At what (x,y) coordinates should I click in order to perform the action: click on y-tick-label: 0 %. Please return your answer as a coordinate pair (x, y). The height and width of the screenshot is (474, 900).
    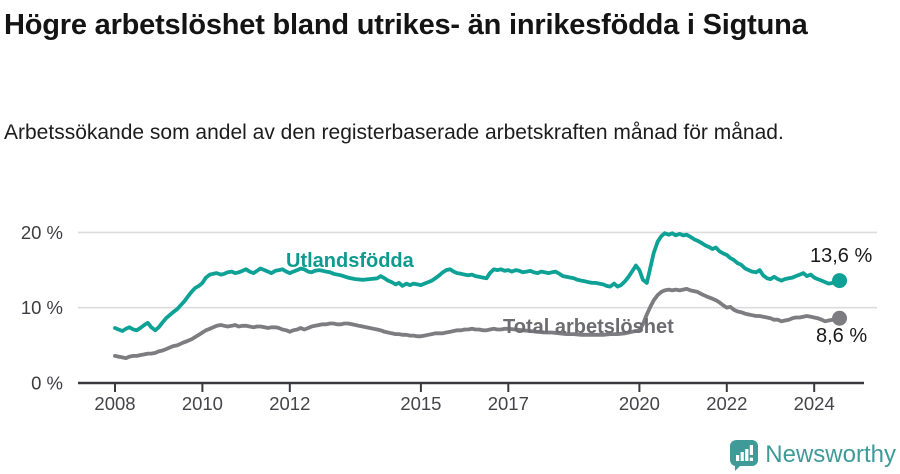
    Looking at the image, I should click on (47, 383).